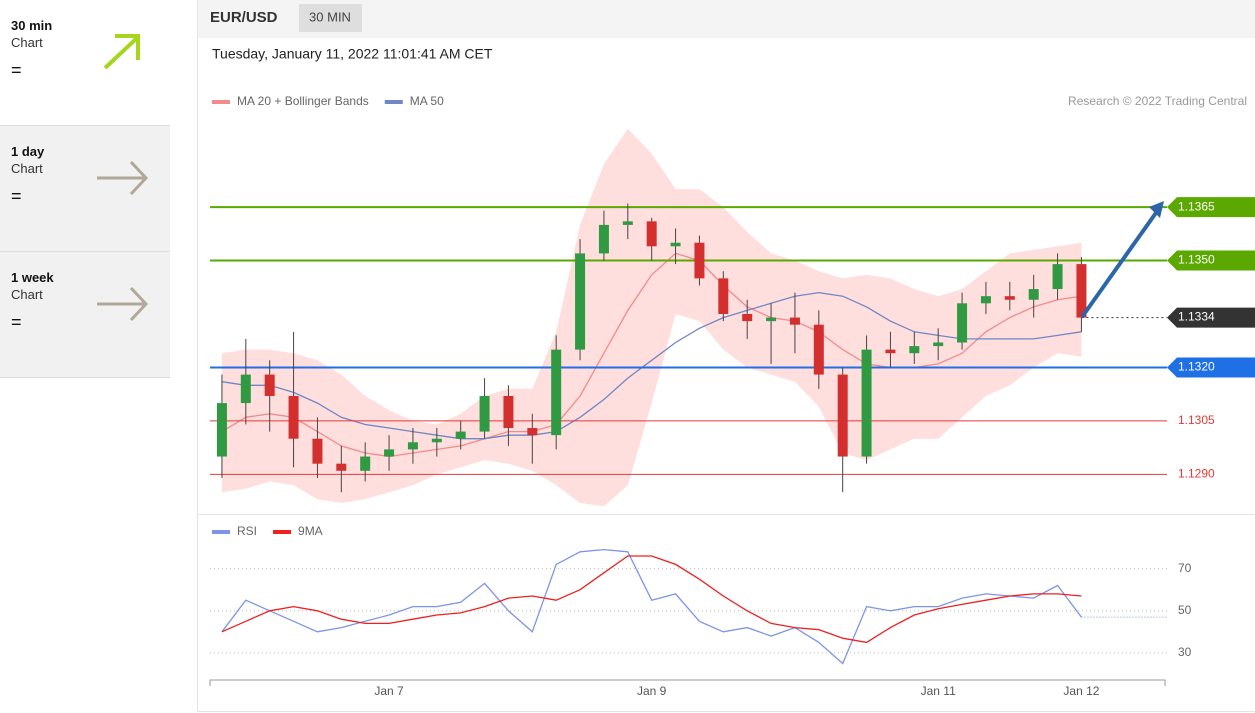 This screenshot has height=713, width=1255. What do you see at coordinates (1120, 263) in the screenshot?
I see `forecast-arrow` at bounding box center [1120, 263].